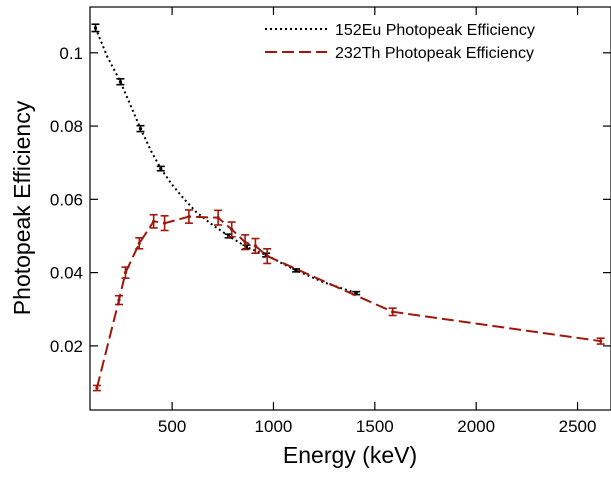 The height and width of the screenshot is (477, 611). What do you see at coordinates (66, 126) in the screenshot?
I see `y-tick-label: 0.08` at bounding box center [66, 126].